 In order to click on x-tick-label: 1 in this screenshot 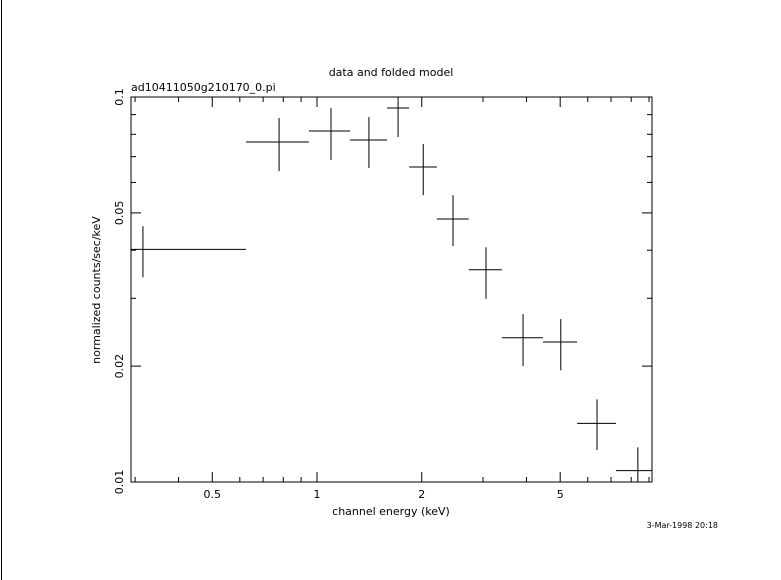, I will do `click(317, 494)`.